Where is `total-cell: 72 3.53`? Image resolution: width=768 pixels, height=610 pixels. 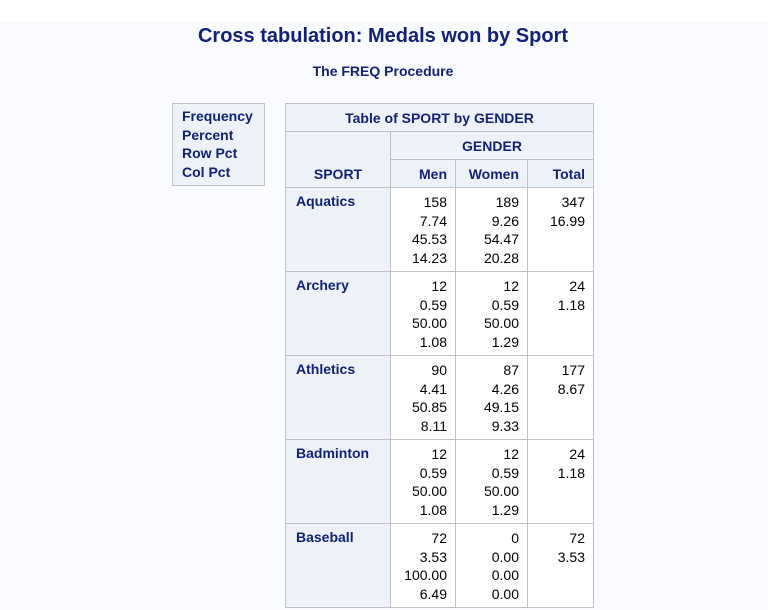 total-cell: 72 3.53 is located at coordinates (560, 565).